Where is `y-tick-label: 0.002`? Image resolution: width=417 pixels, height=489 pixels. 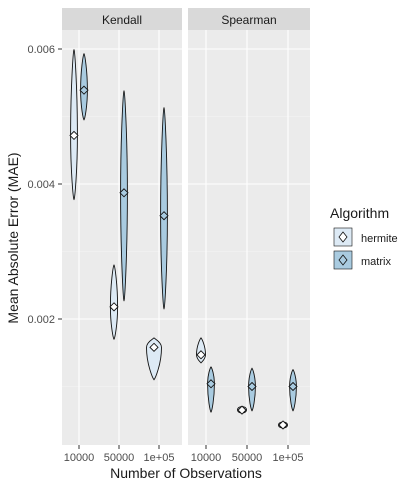
y-tick-label: 0.002 is located at coordinates (41, 320).